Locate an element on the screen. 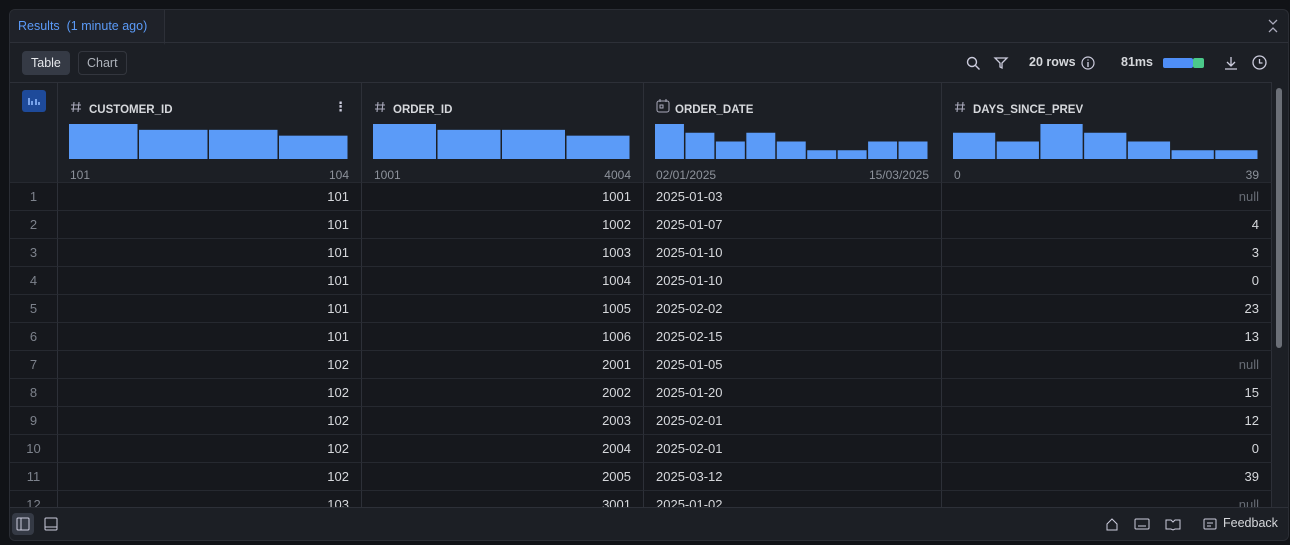  column-header: ORDER_ID 1001 4004 is located at coordinates (503, 133).